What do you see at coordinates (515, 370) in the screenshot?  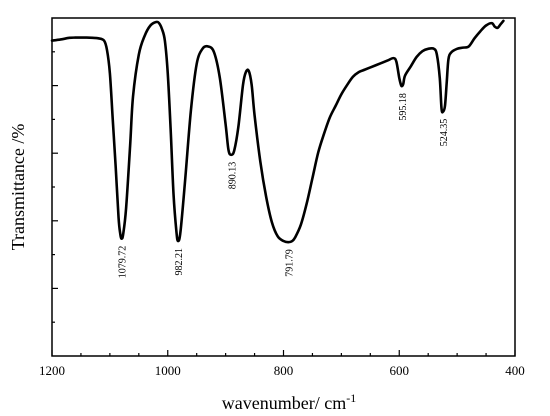 I see `x-tick-label: 400` at bounding box center [515, 370].